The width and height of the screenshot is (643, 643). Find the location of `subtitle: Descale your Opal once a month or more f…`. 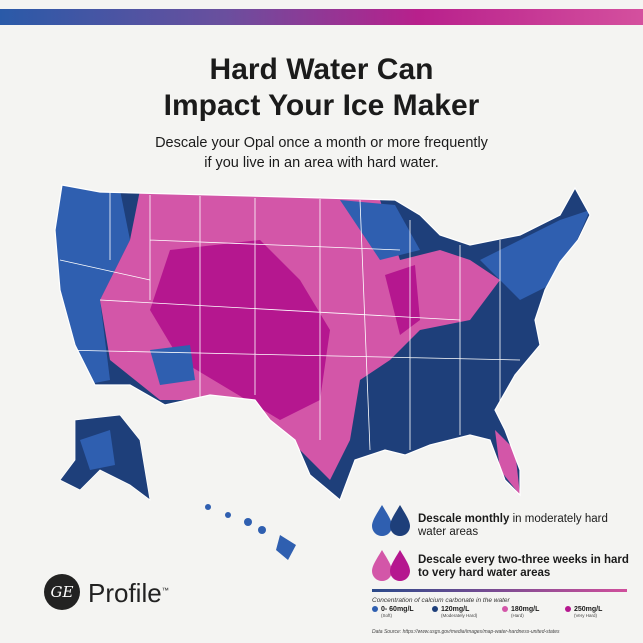

subtitle: Descale your Opal once a month or more f… is located at coordinates (321, 153).